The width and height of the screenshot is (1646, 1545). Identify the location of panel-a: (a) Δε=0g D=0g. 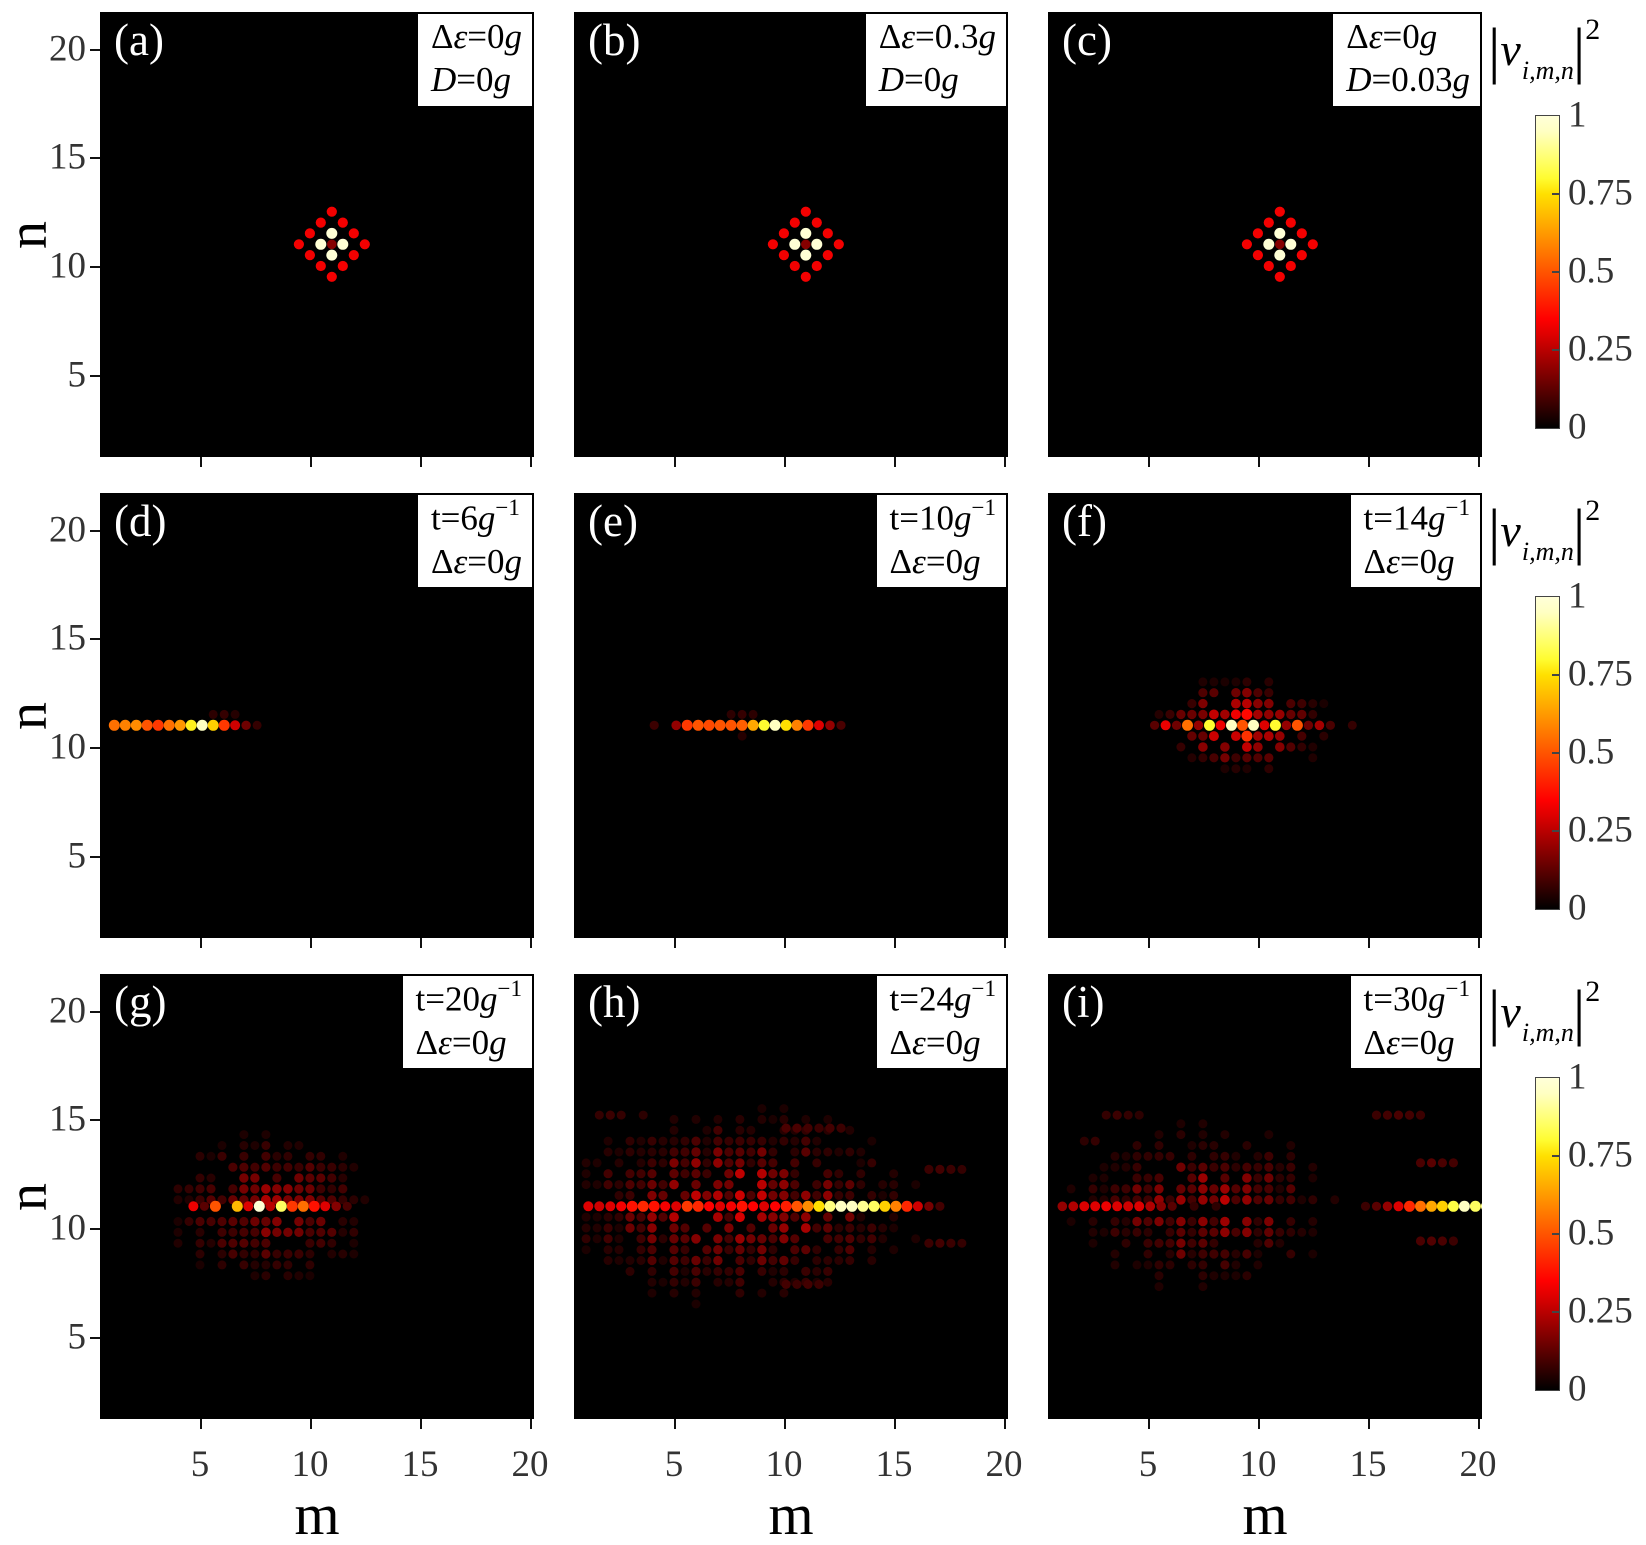
(312, 239).